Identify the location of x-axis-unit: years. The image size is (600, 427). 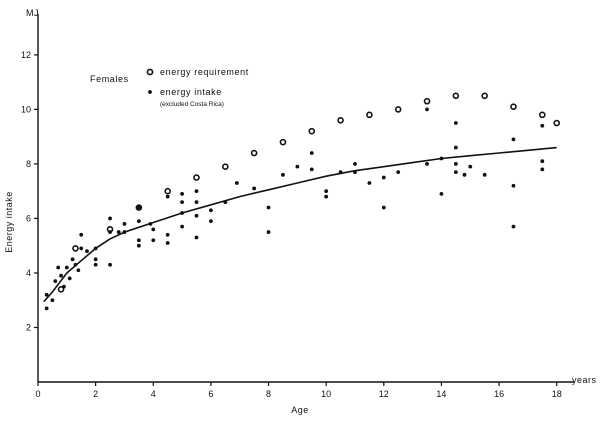
(584, 380).